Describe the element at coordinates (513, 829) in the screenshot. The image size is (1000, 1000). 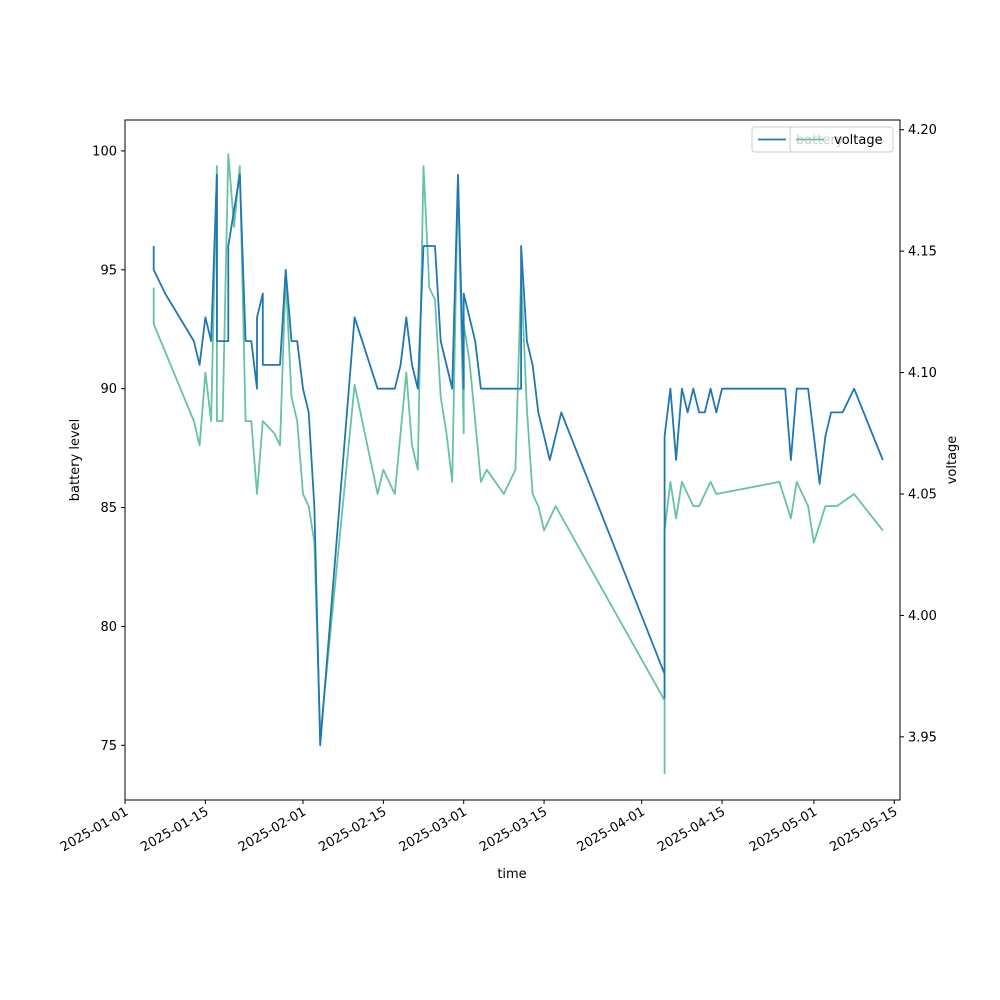
I see `x-tick-label: 2025-03-15` at that location.